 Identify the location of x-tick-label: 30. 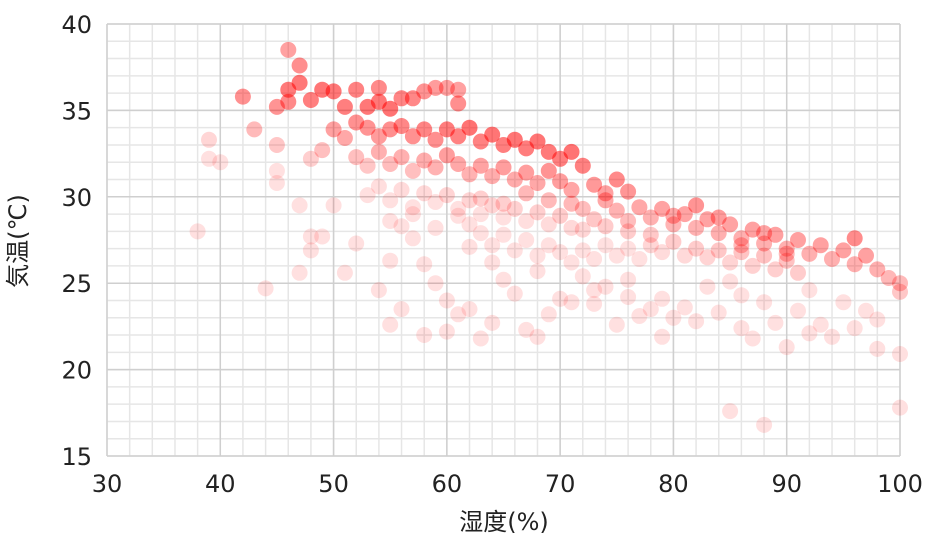
(107, 484).